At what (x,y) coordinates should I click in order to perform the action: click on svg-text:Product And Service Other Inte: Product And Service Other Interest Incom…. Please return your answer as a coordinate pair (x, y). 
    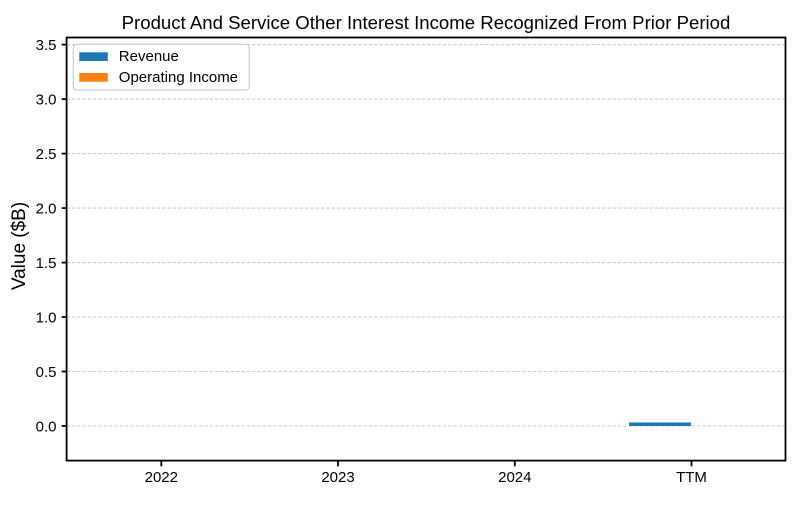
    Looking at the image, I should click on (426, 22).